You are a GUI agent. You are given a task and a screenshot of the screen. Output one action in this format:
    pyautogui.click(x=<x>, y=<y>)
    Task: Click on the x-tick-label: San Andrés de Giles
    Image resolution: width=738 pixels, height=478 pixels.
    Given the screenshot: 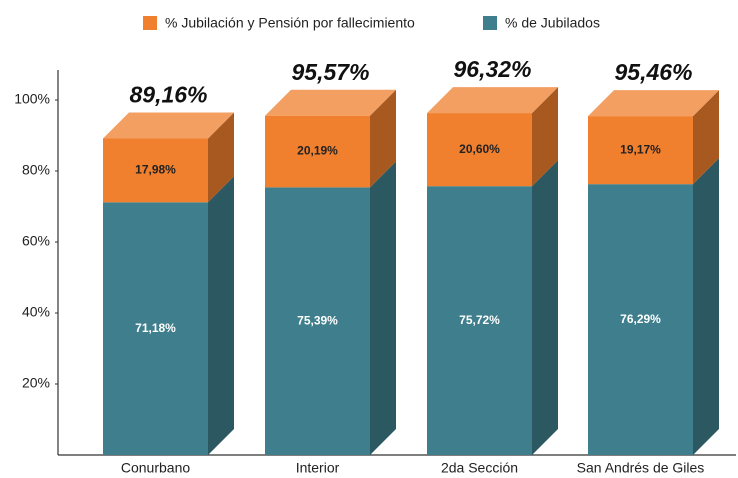 What is the action you would take?
    pyautogui.click(x=641, y=468)
    